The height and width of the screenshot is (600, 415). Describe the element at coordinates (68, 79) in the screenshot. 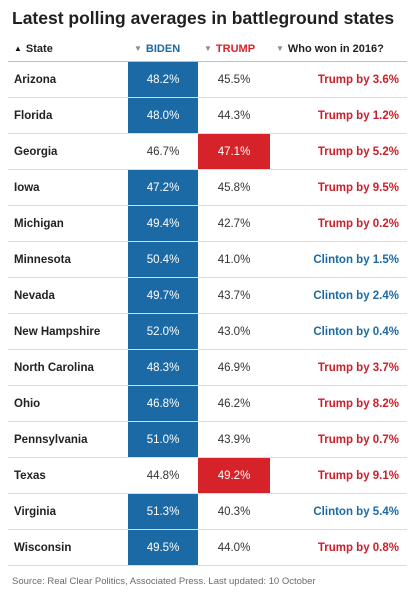

I see `state-cell: Arizona` at that location.